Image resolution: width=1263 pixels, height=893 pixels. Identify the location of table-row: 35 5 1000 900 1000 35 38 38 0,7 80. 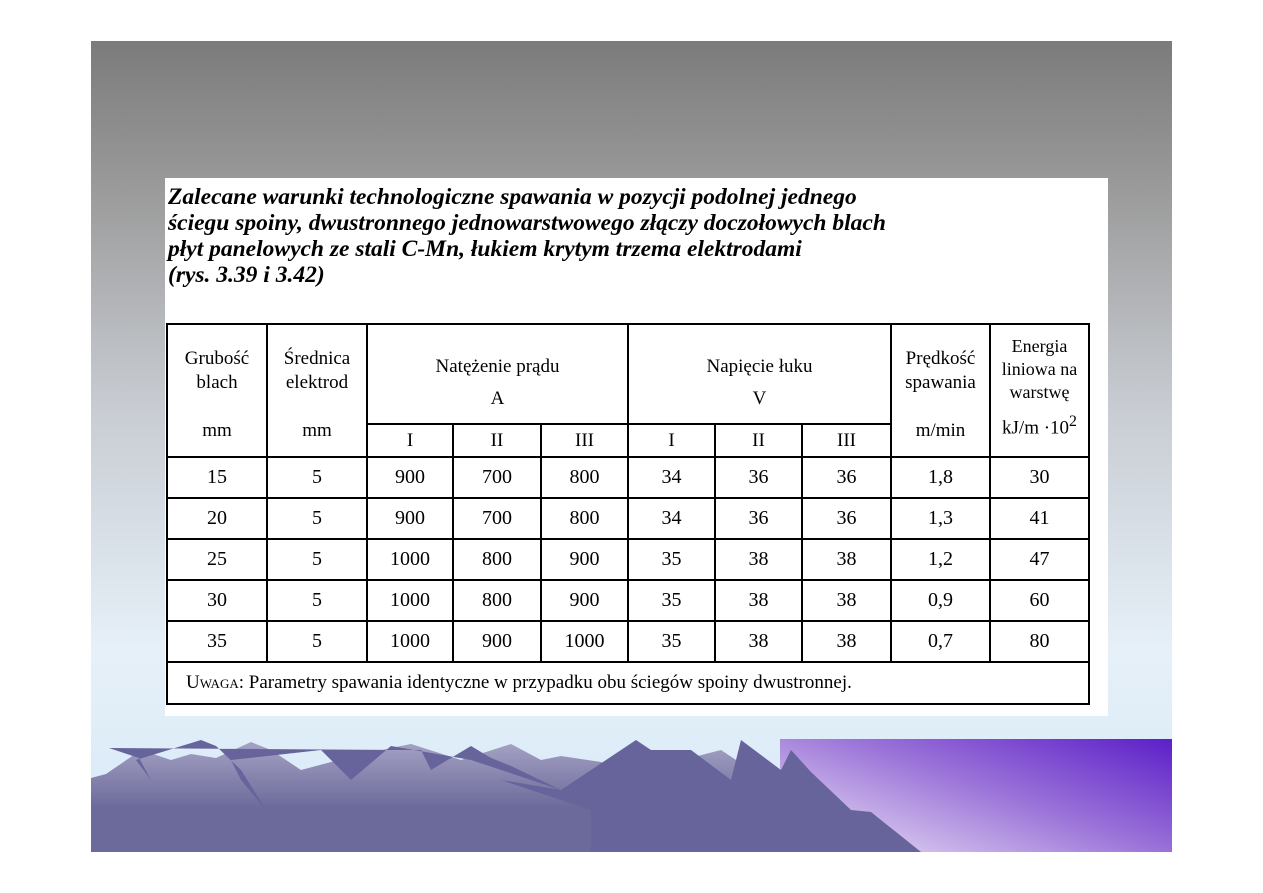
(628, 641).